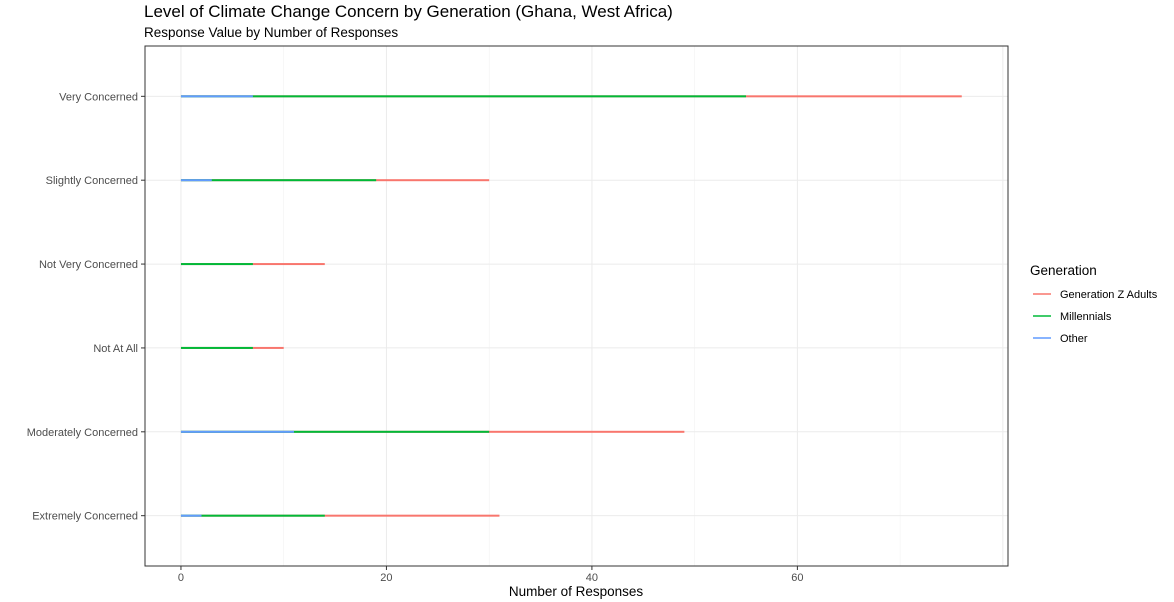 This screenshot has width=1174, height=602. Describe the element at coordinates (592, 578) in the screenshot. I see `x-tick-label: 40` at that location.